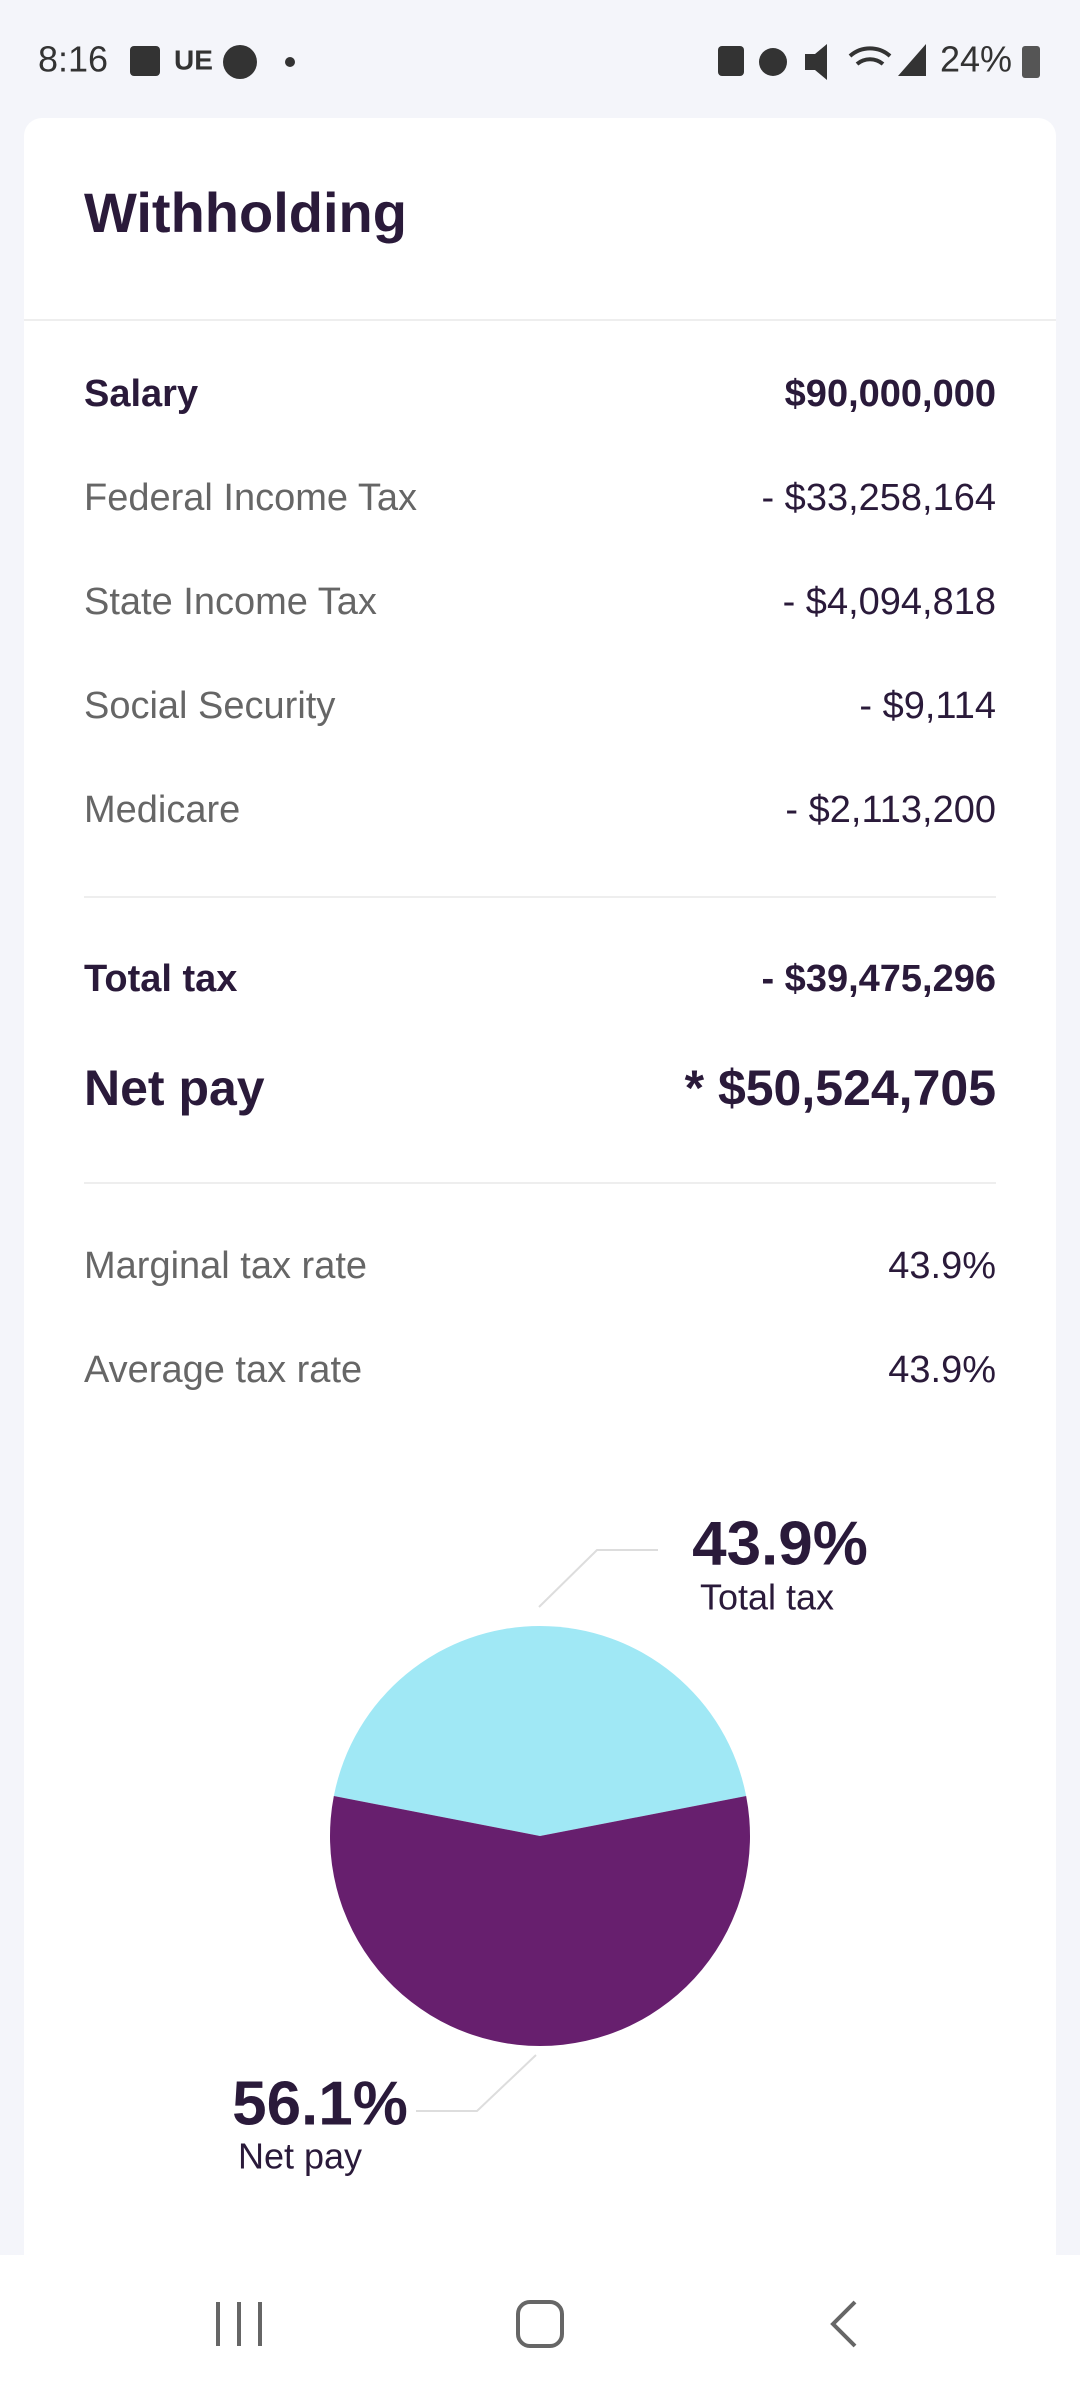 Image resolution: width=1080 pixels, height=2400 pixels. I want to click on row-label: Total tax, so click(160, 979).